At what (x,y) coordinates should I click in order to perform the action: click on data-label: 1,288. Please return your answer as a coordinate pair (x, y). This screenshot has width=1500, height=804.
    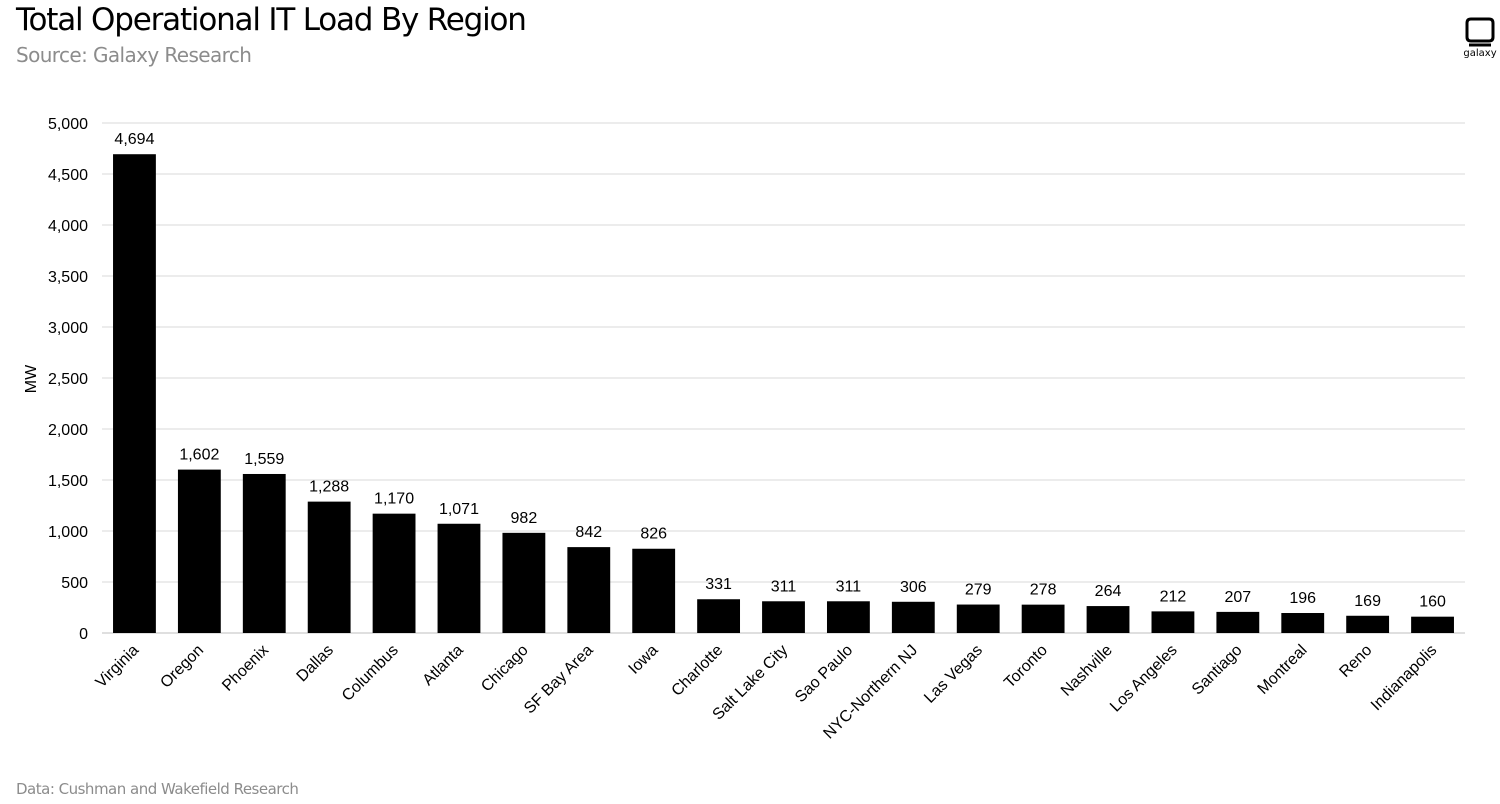
    Looking at the image, I should click on (329, 487).